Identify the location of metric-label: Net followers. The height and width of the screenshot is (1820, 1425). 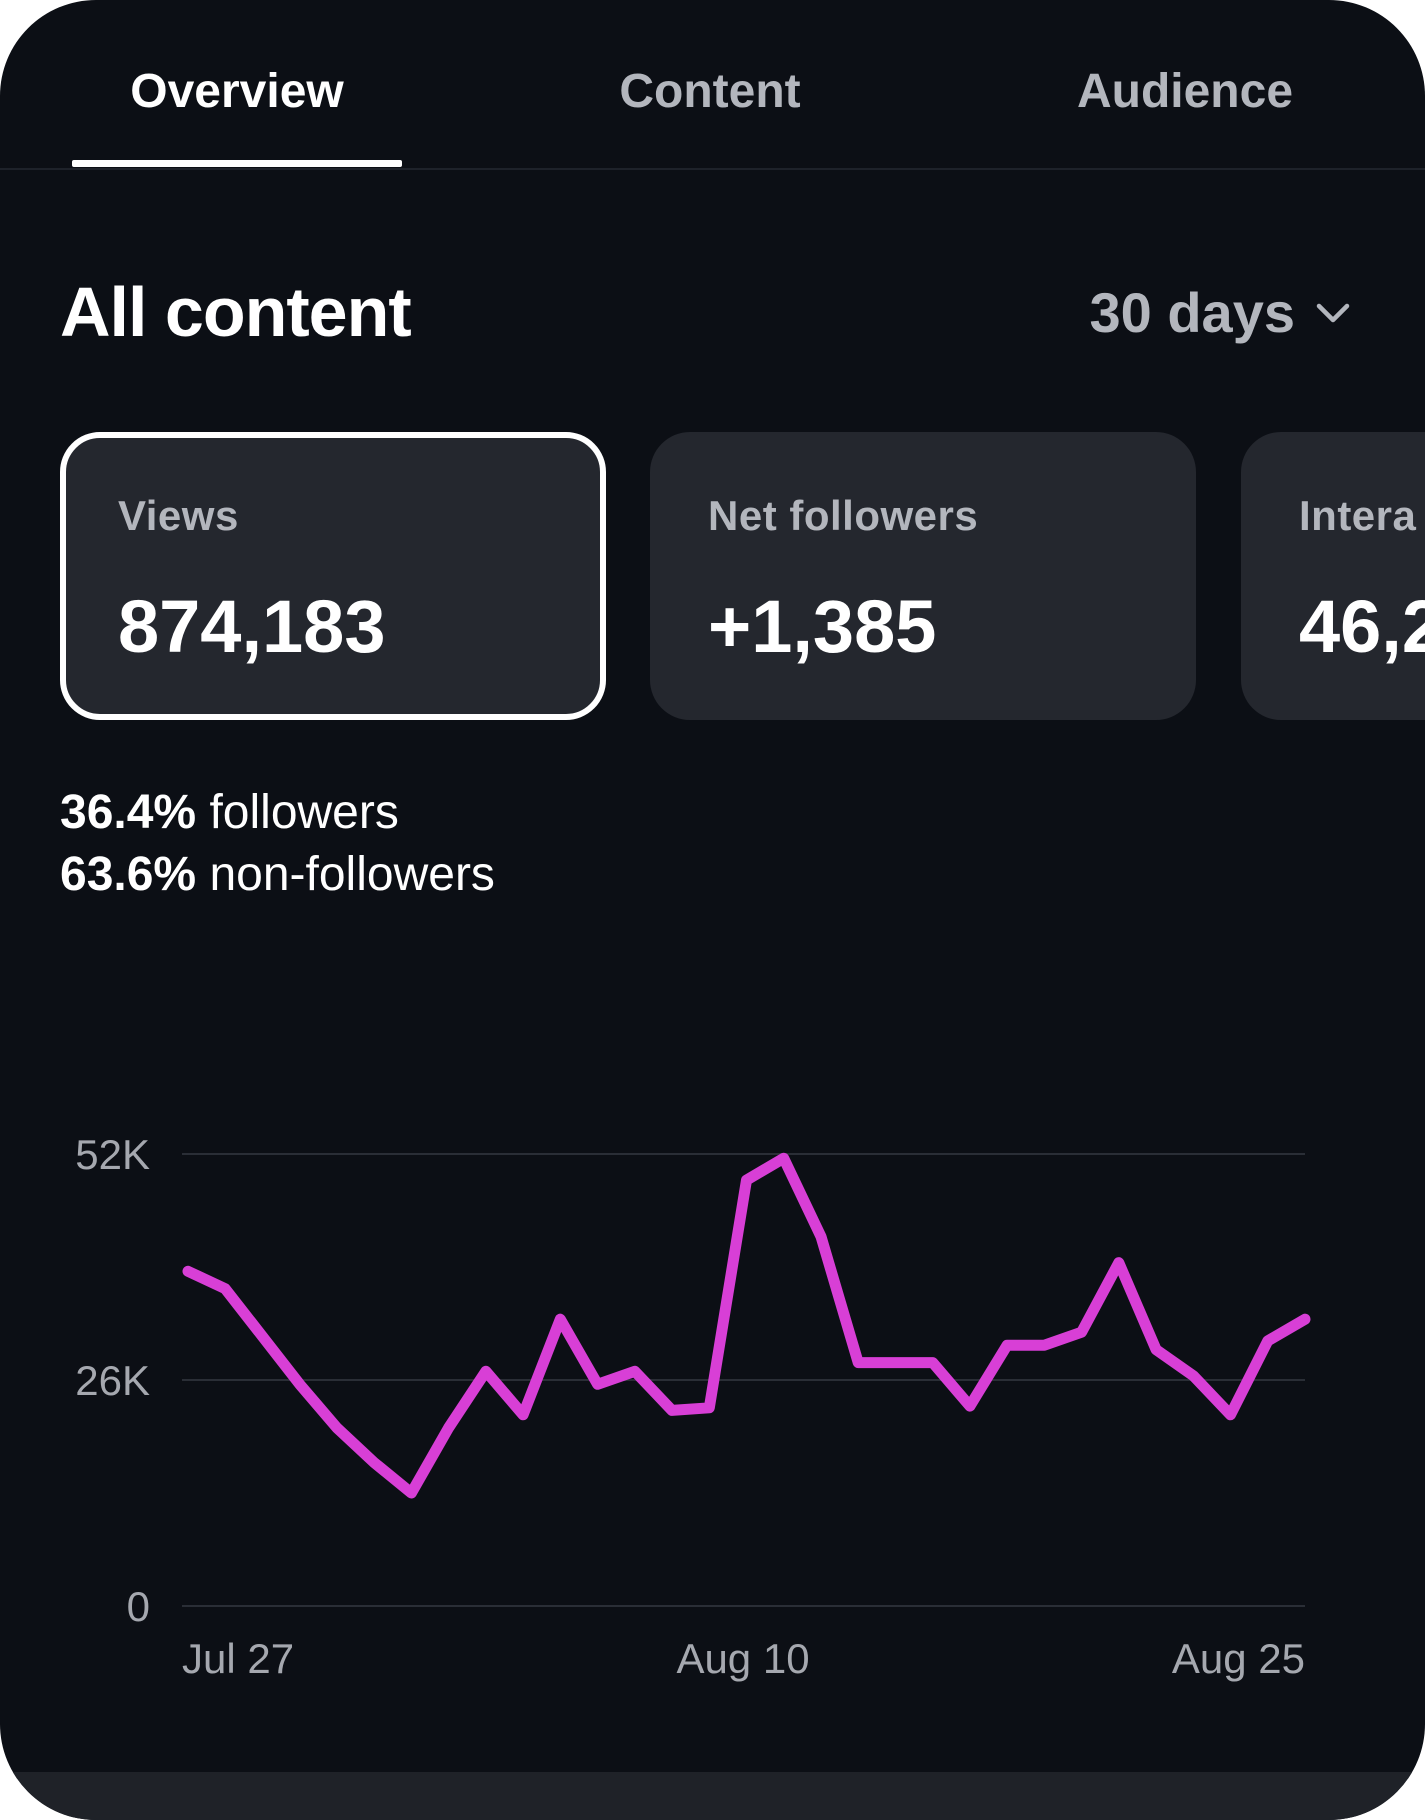
(843, 515).